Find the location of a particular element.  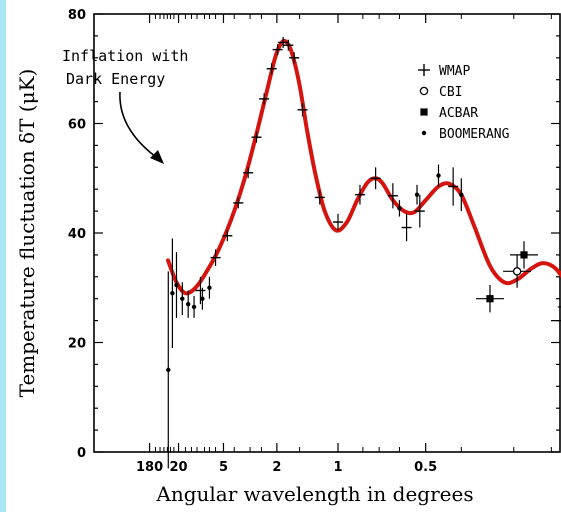

legend-item-wmap: WMAP is located at coordinates (444, 71).